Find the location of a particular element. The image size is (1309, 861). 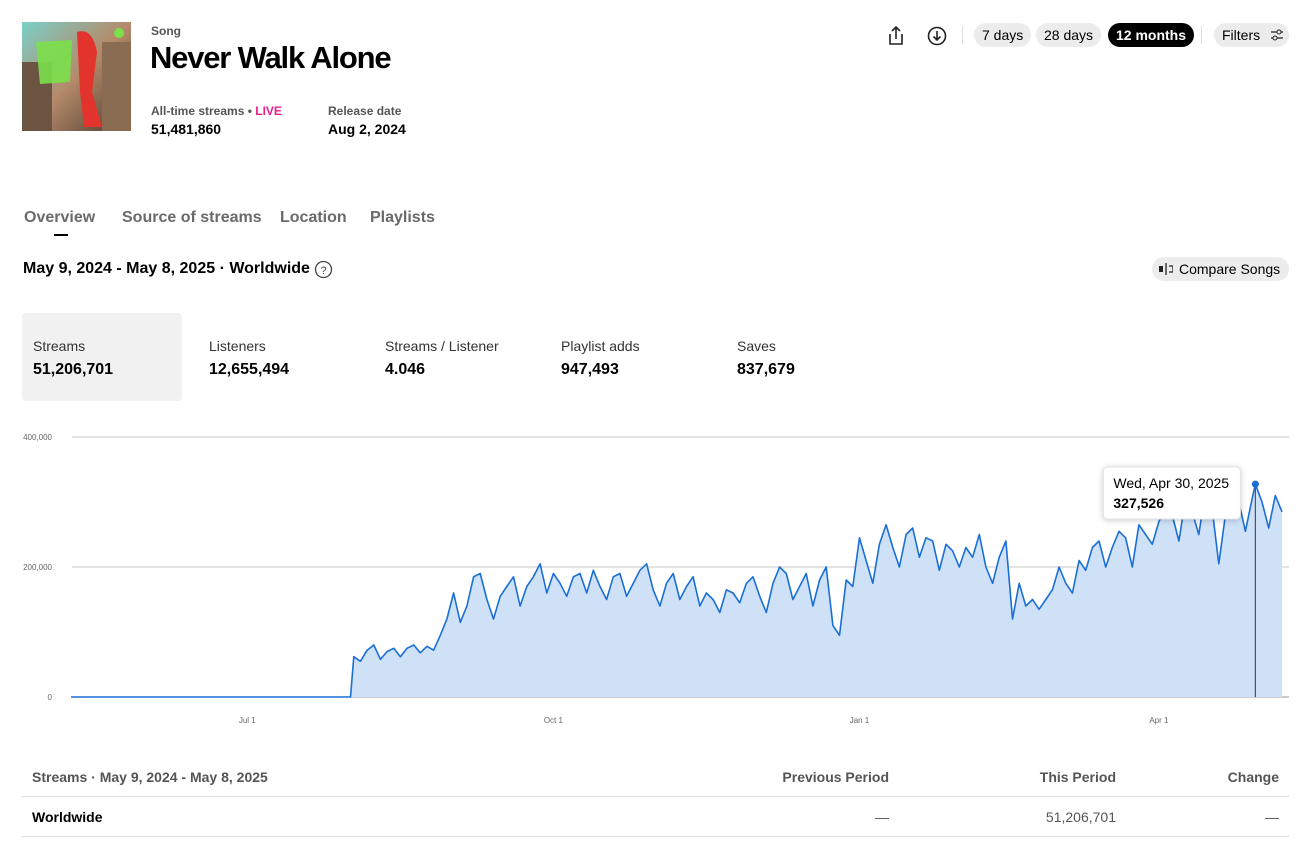

tooltip-box is located at coordinates (1171, 493).